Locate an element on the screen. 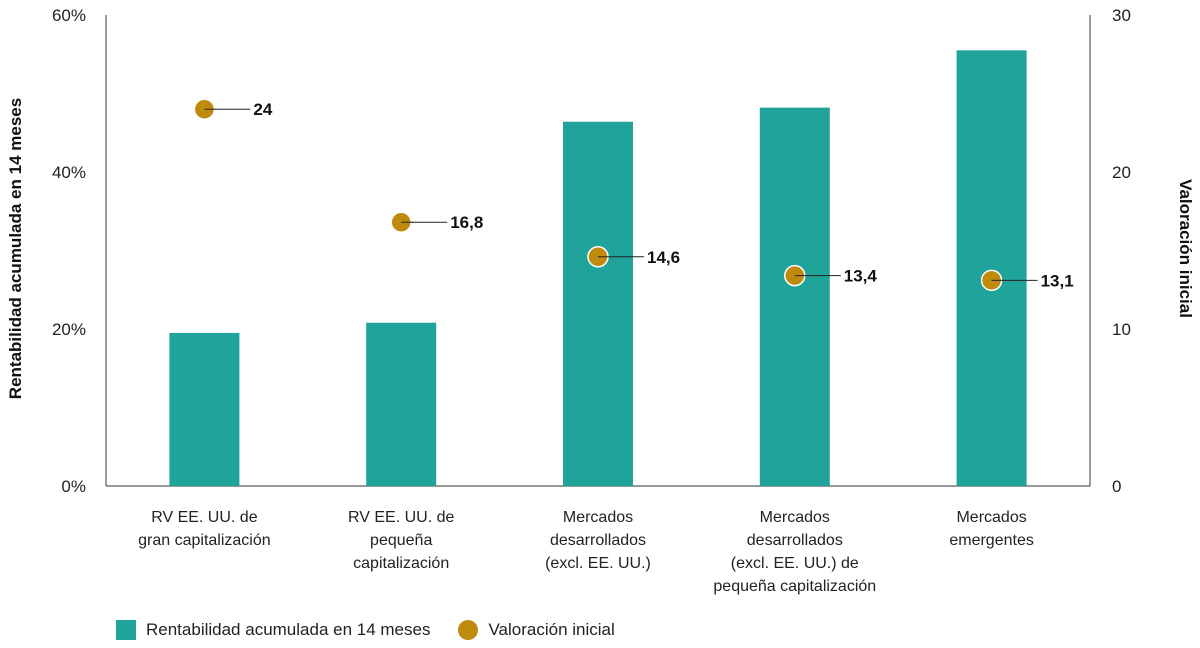  legend-bar-label: Rentabilidad acumulada en 14 meses is located at coordinates (288, 629).